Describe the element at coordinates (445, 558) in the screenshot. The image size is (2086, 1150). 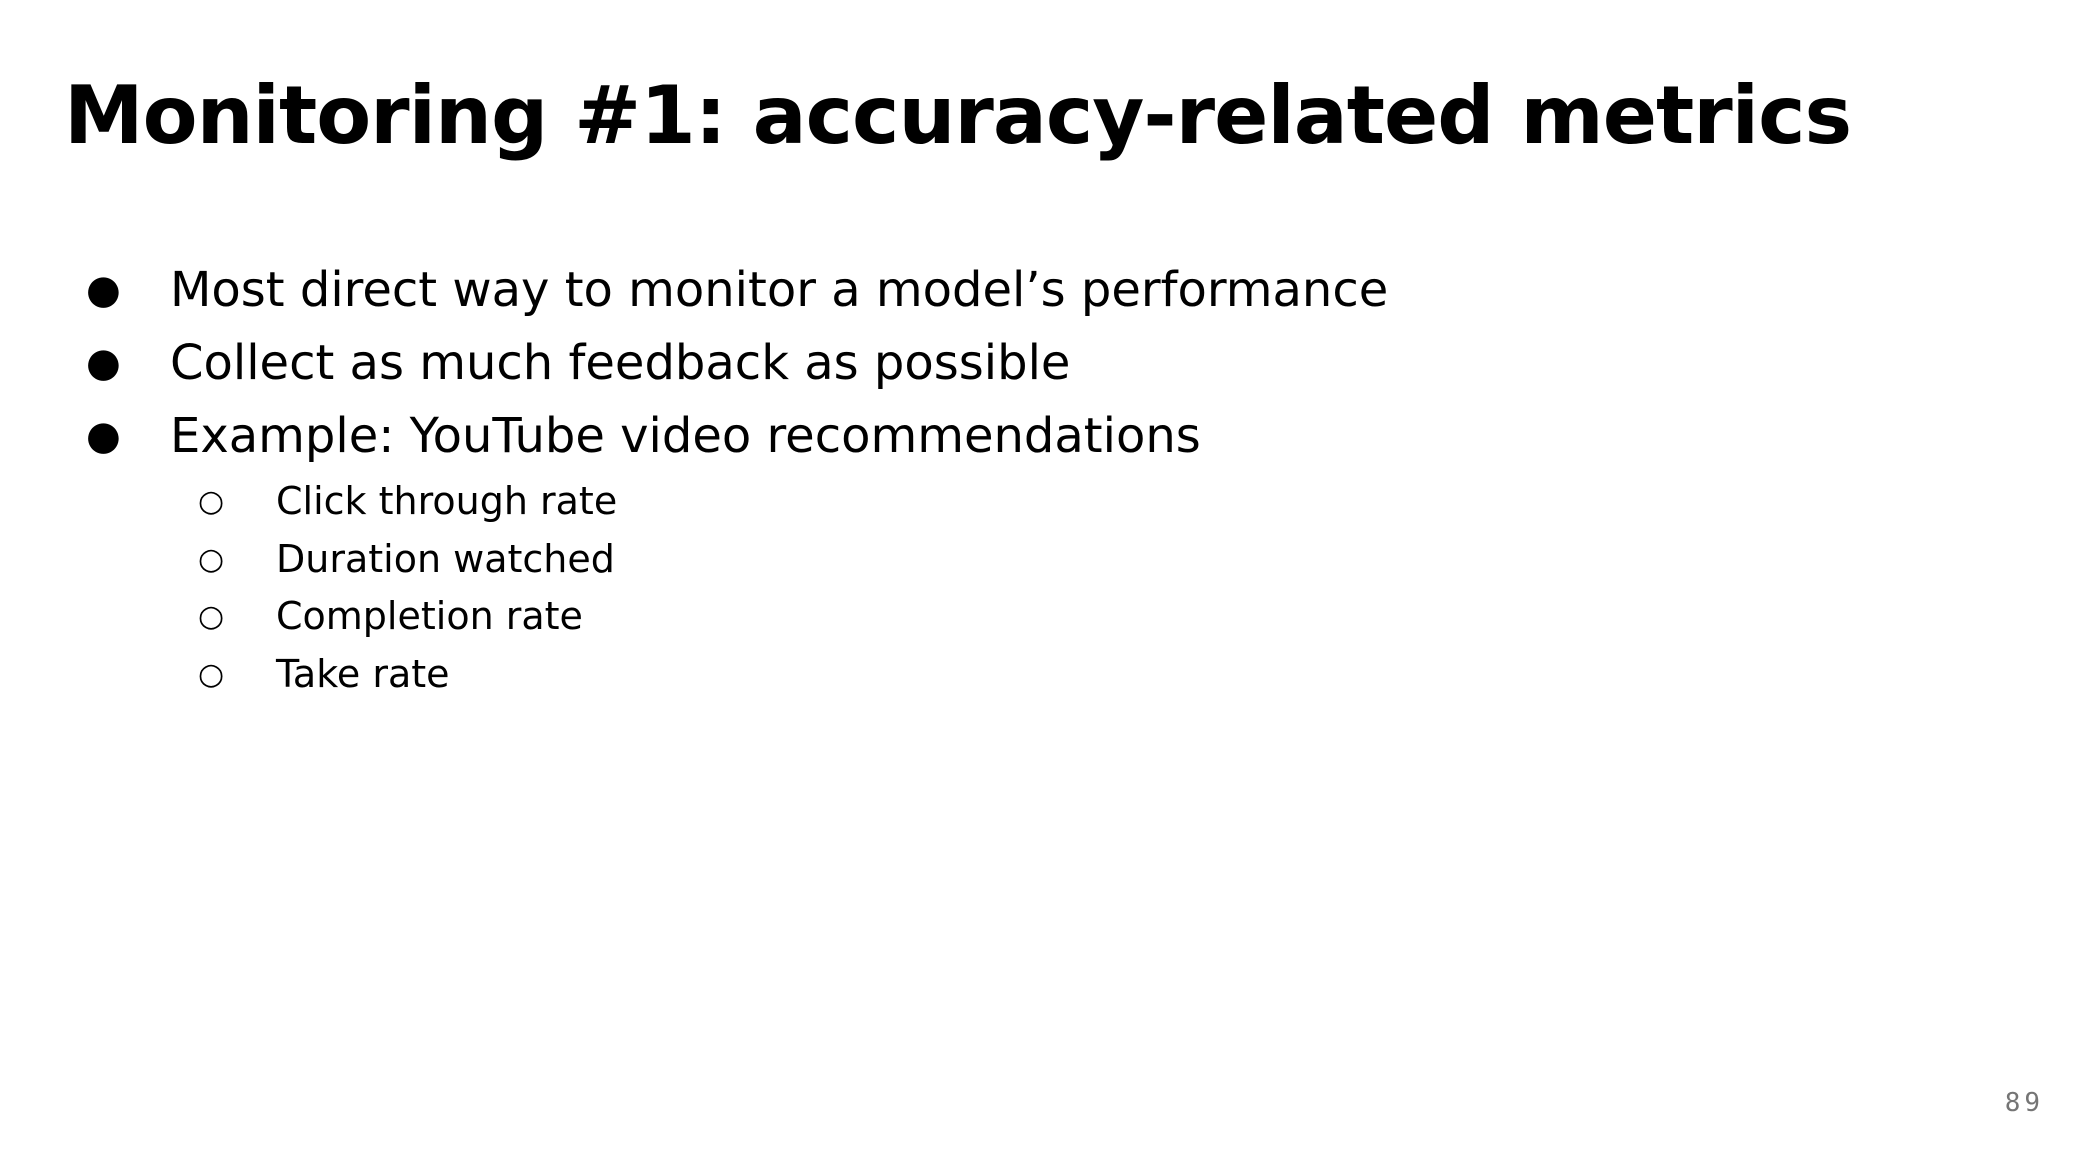
I see `sub-bullet-text: Duration watched` at that location.